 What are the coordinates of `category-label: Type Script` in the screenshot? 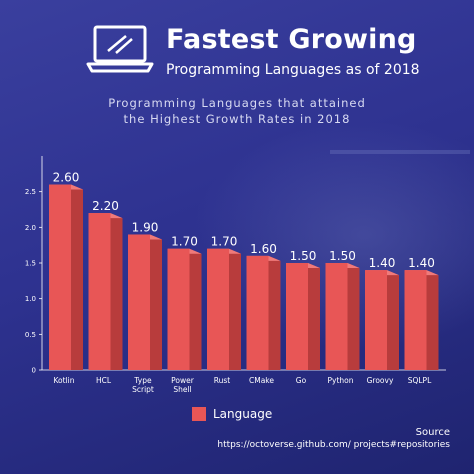 It's located at (143, 385).